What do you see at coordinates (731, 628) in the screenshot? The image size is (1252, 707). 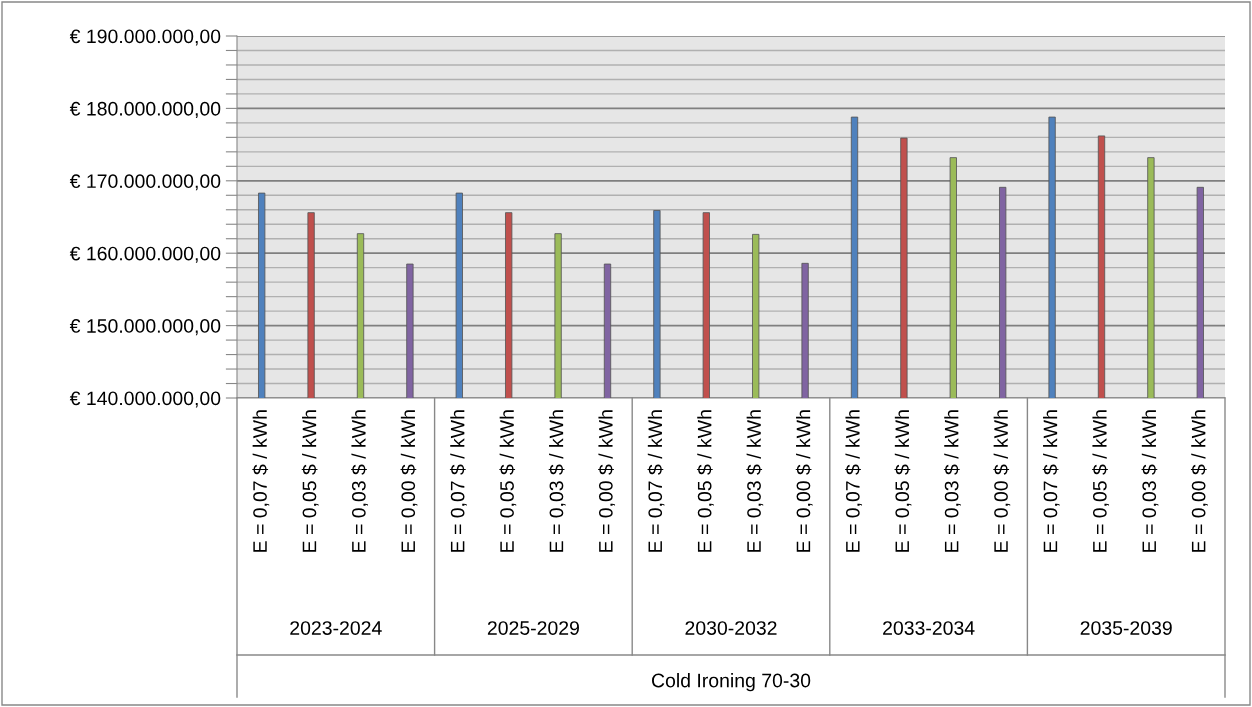 I see `text: 2030-2032` at bounding box center [731, 628].